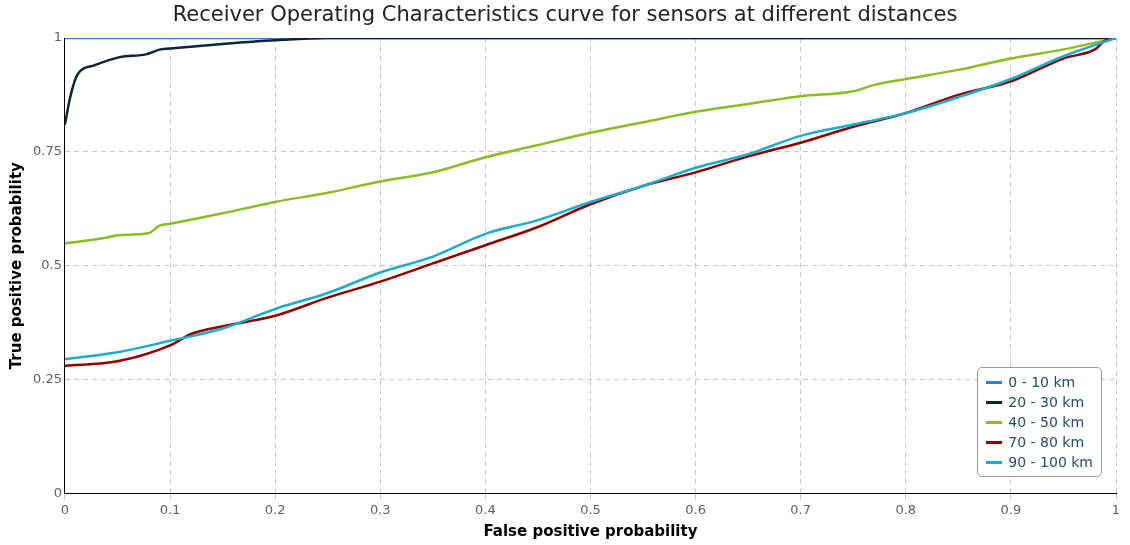 This screenshot has height=545, width=1130. I want to click on x-tick-label: 0.6, so click(695, 509).